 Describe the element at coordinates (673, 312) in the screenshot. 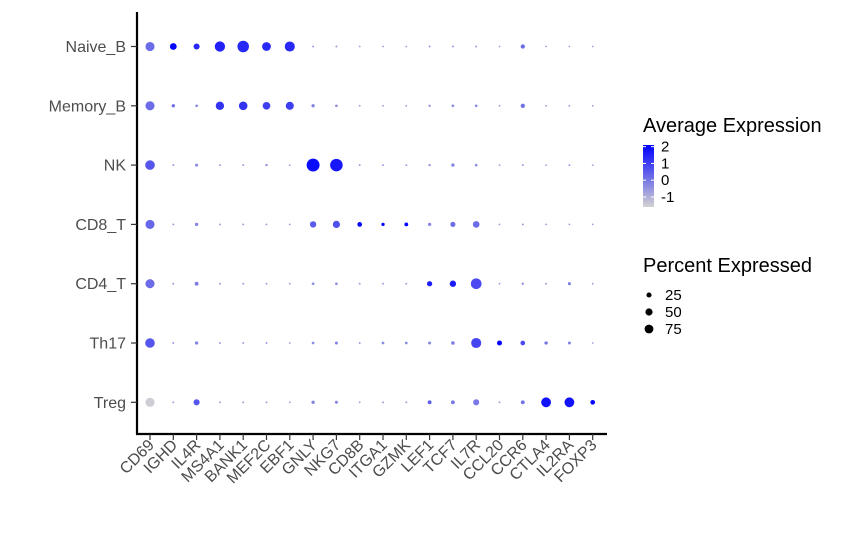

I see `size-legend-label: 50` at that location.